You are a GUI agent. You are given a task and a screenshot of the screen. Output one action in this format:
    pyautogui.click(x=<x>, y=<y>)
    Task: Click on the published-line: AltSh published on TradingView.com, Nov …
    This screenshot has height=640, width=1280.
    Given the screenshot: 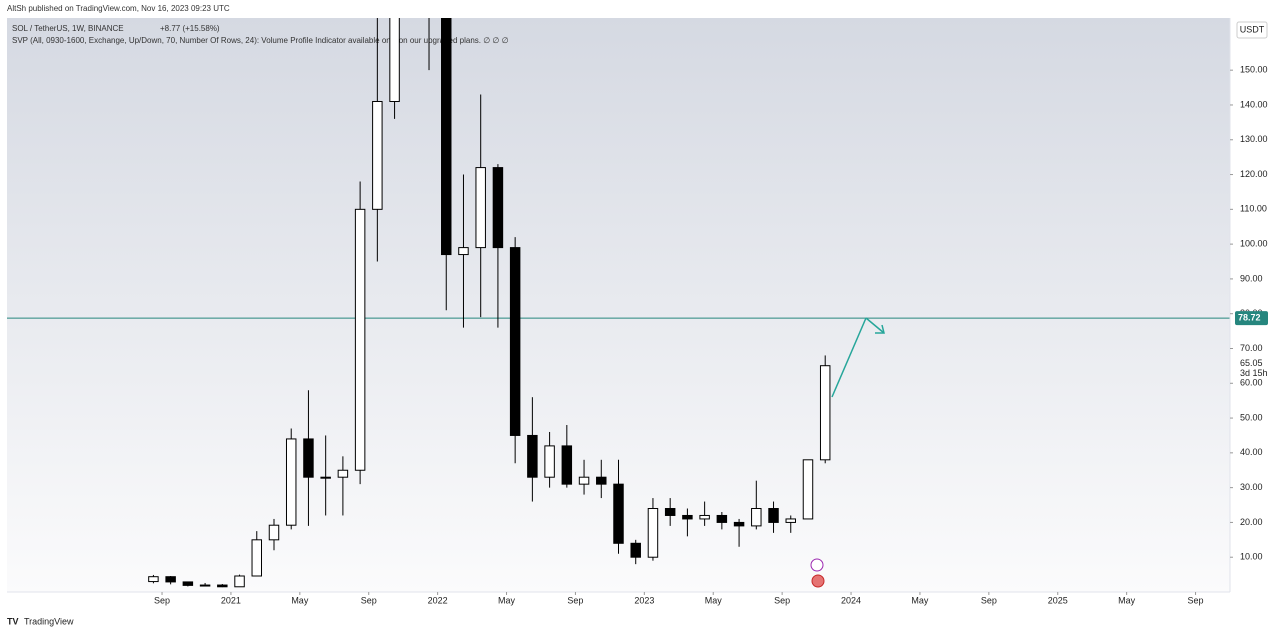 What is the action you would take?
    pyautogui.click(x=118, y=8)
    